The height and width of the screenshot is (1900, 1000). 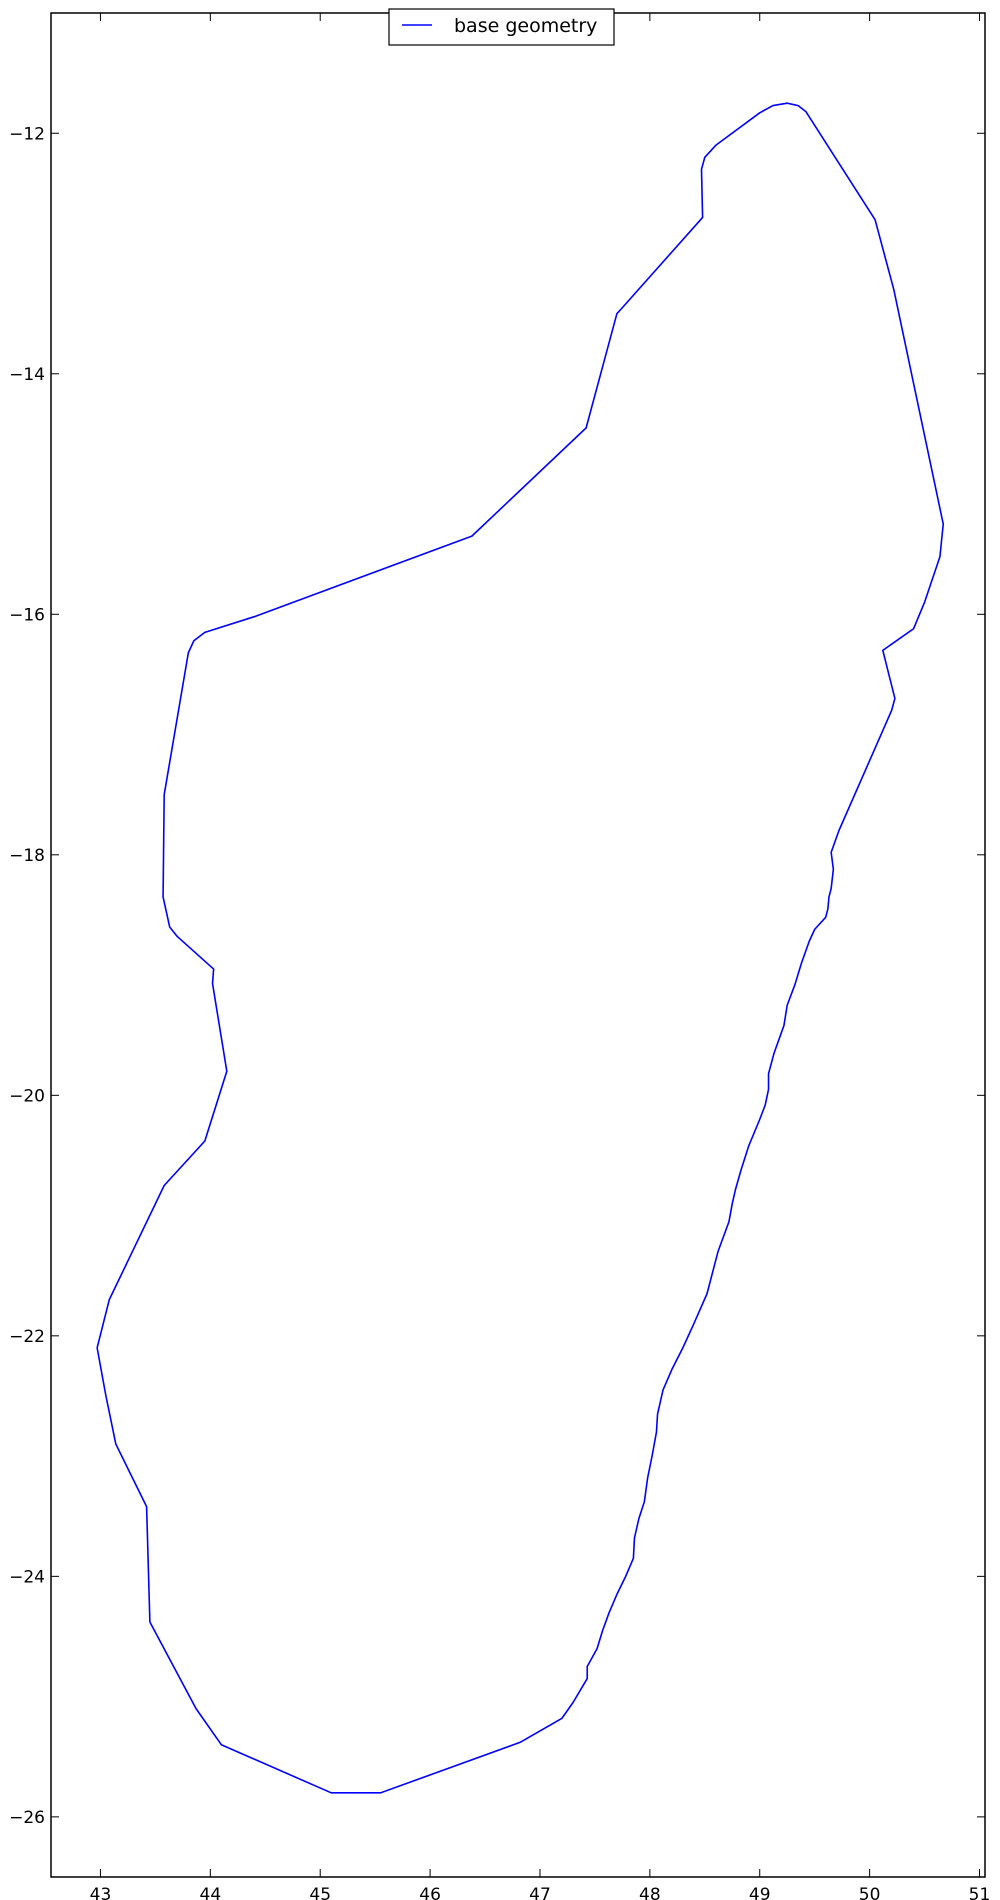 What do you see at coordinates (980, 1892) in the screenshot?
I see `x-tick-label: 51` at bounding box center [980, 1892].